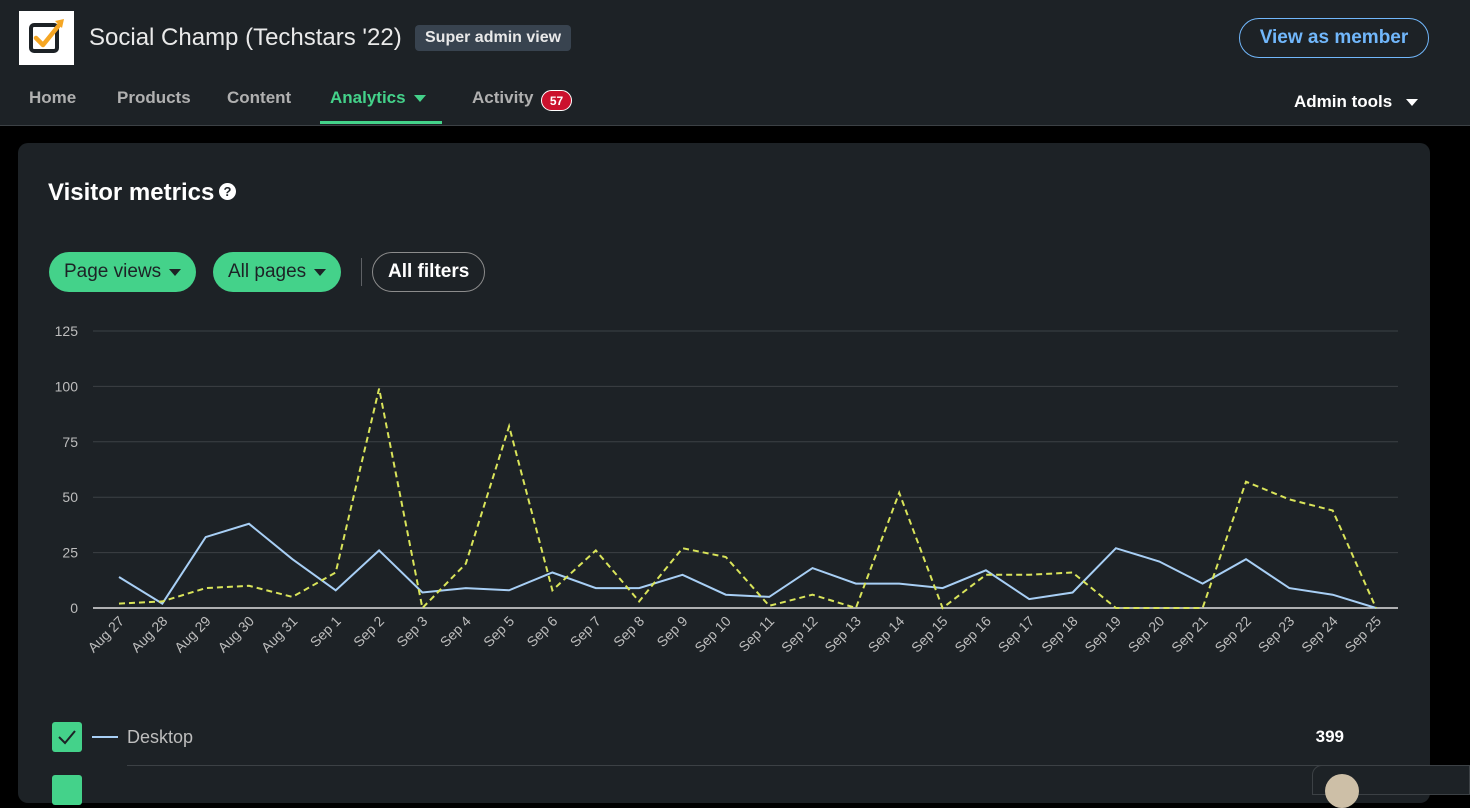  Describe the element at coordinates (381, 122) in the screenshot. I see `active-tab-underline` at that location.